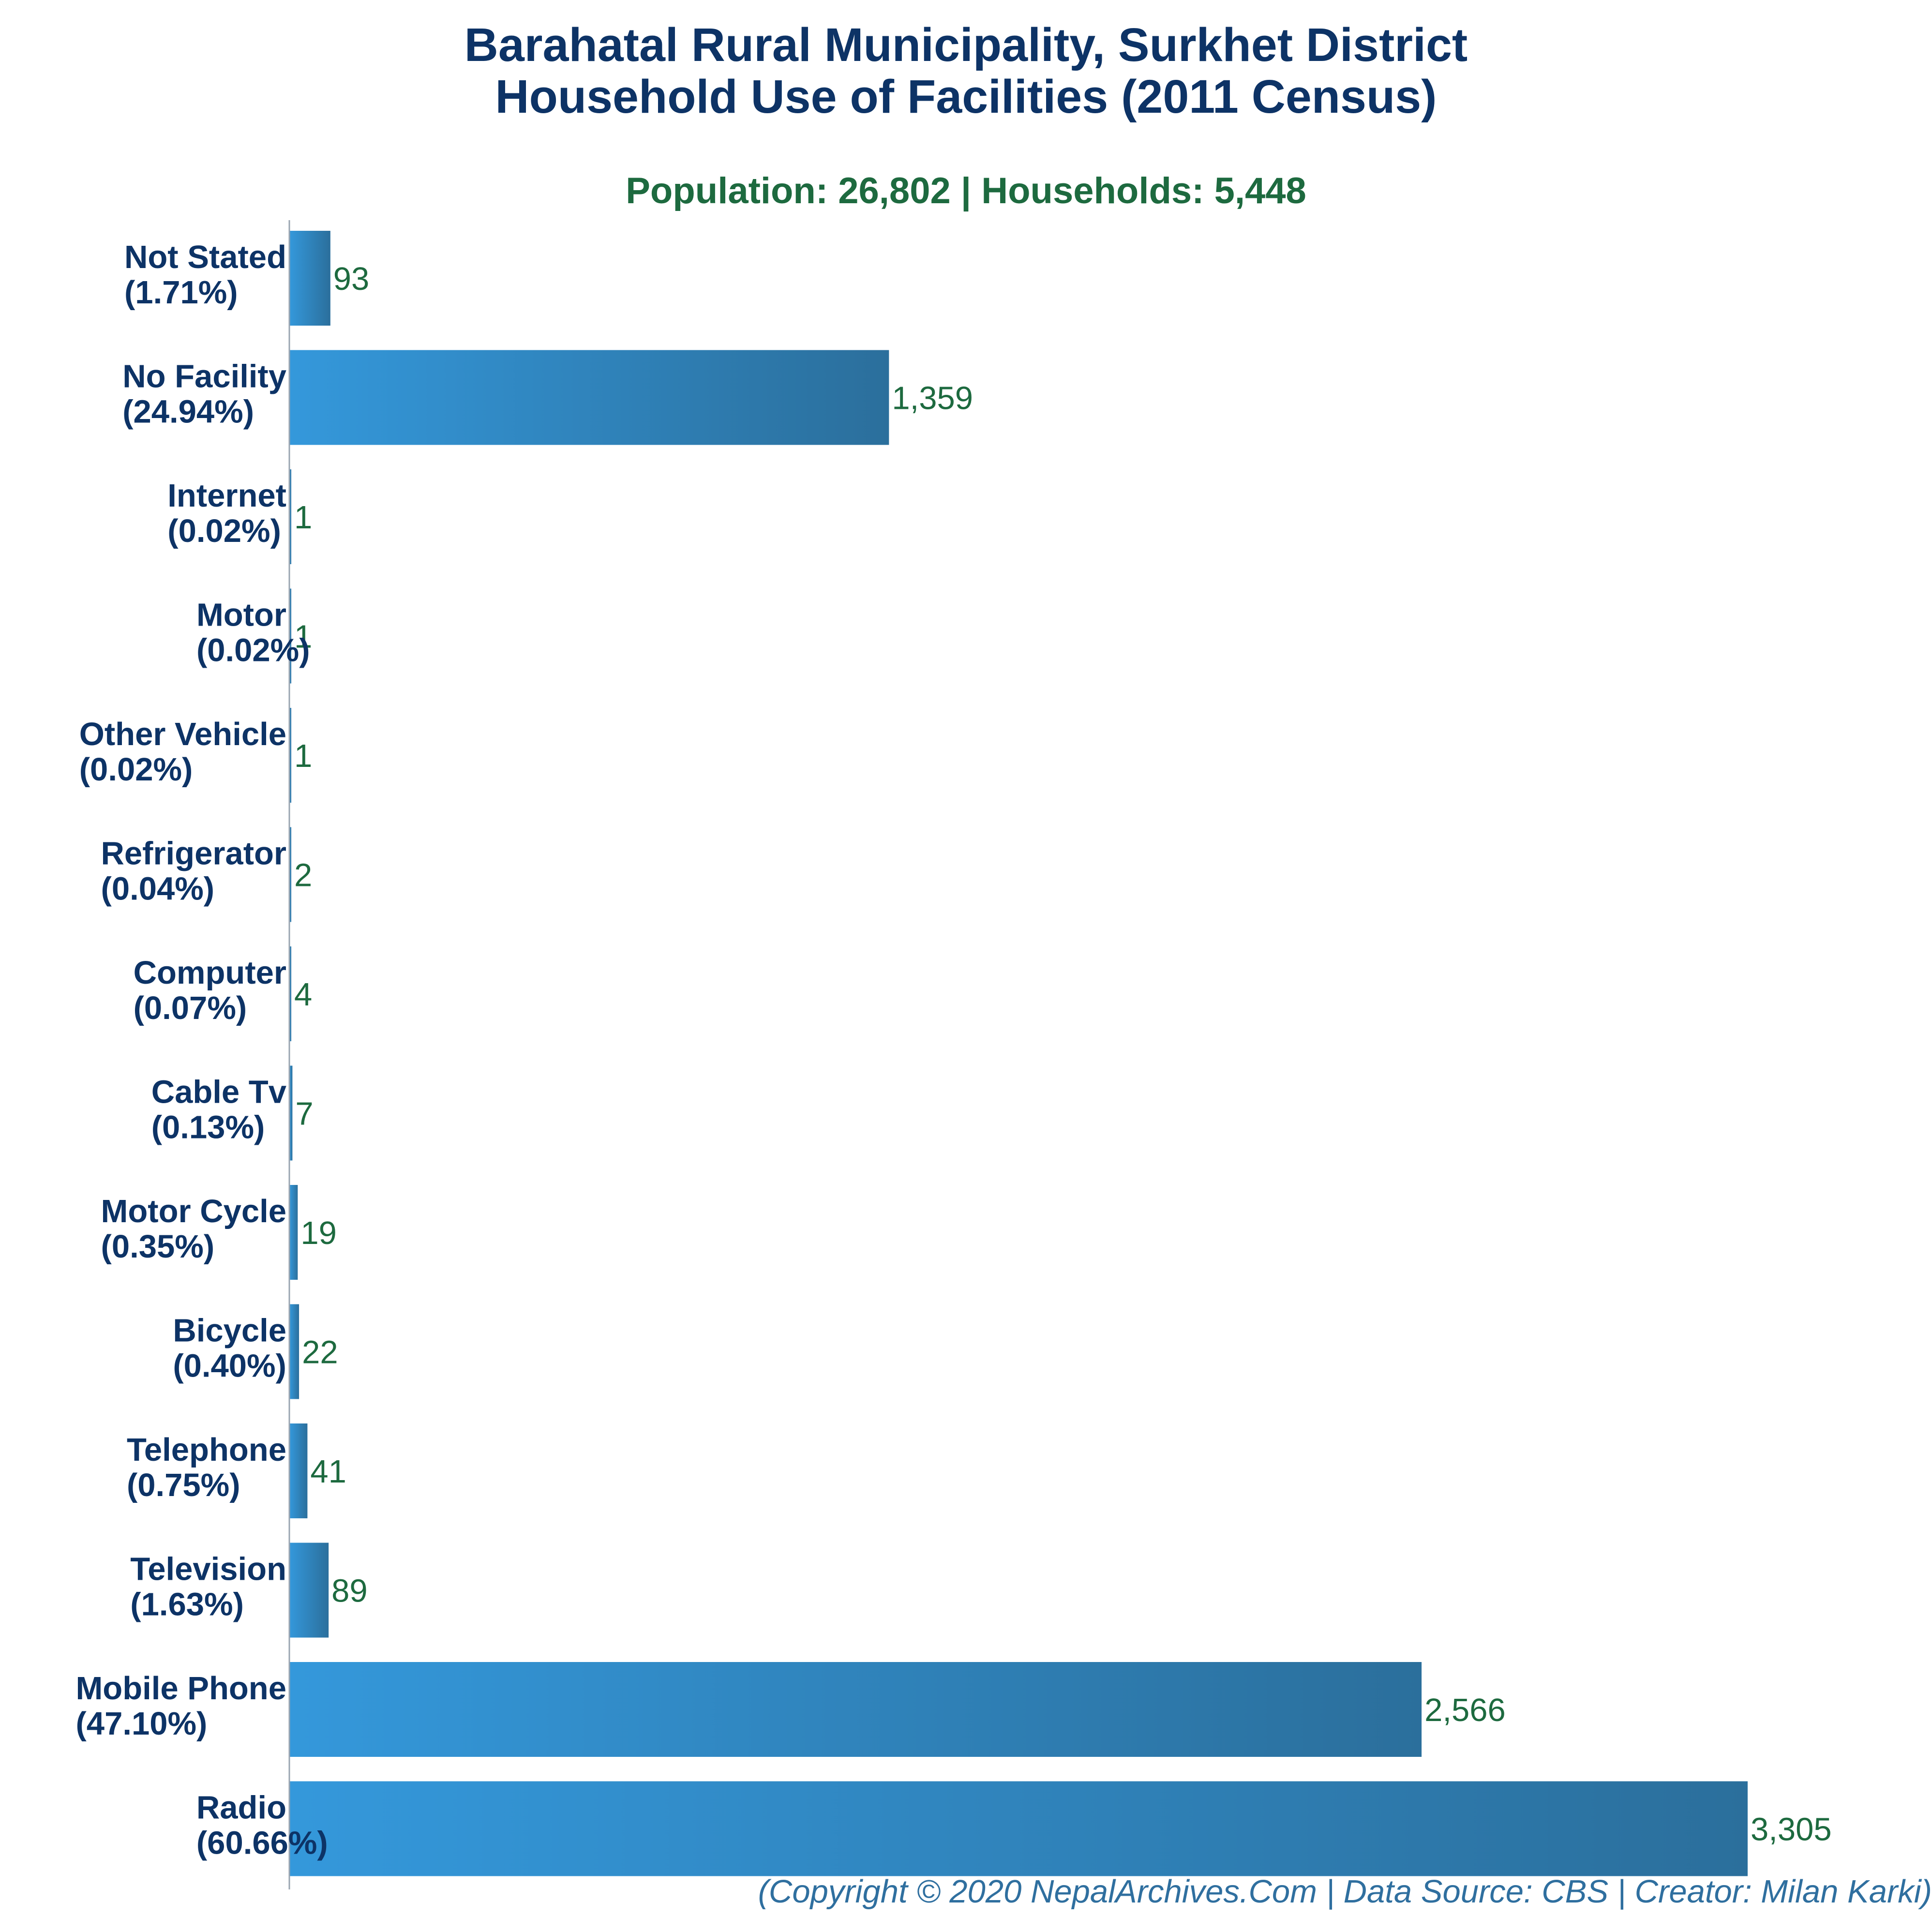  Describe the element at coordinates (328, 1471) in the screenshot. I see `value-label: 41` at that location.